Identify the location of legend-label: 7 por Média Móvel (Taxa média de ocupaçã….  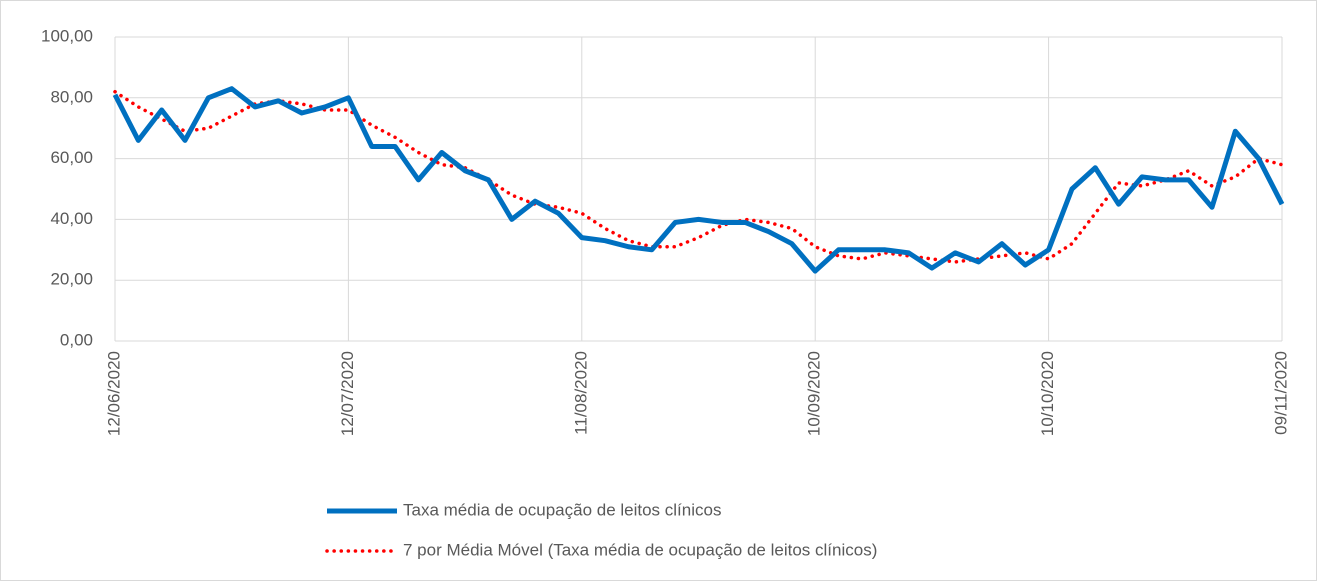
(640, 549).